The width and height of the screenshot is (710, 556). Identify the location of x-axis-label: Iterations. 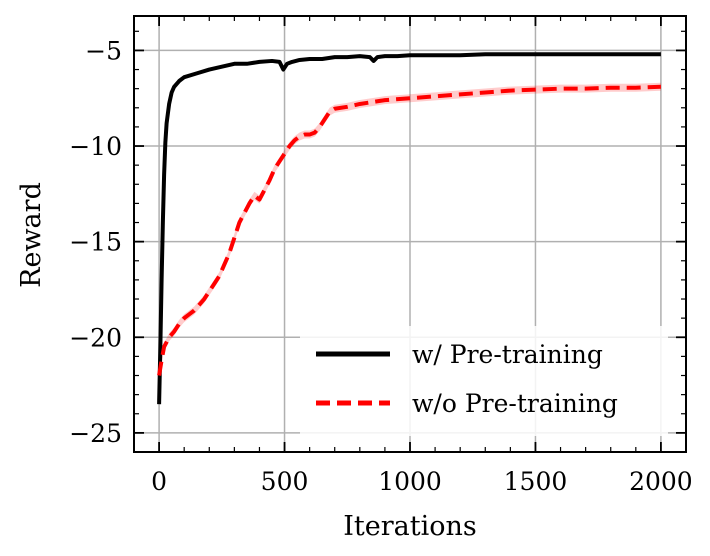
(409, 526).